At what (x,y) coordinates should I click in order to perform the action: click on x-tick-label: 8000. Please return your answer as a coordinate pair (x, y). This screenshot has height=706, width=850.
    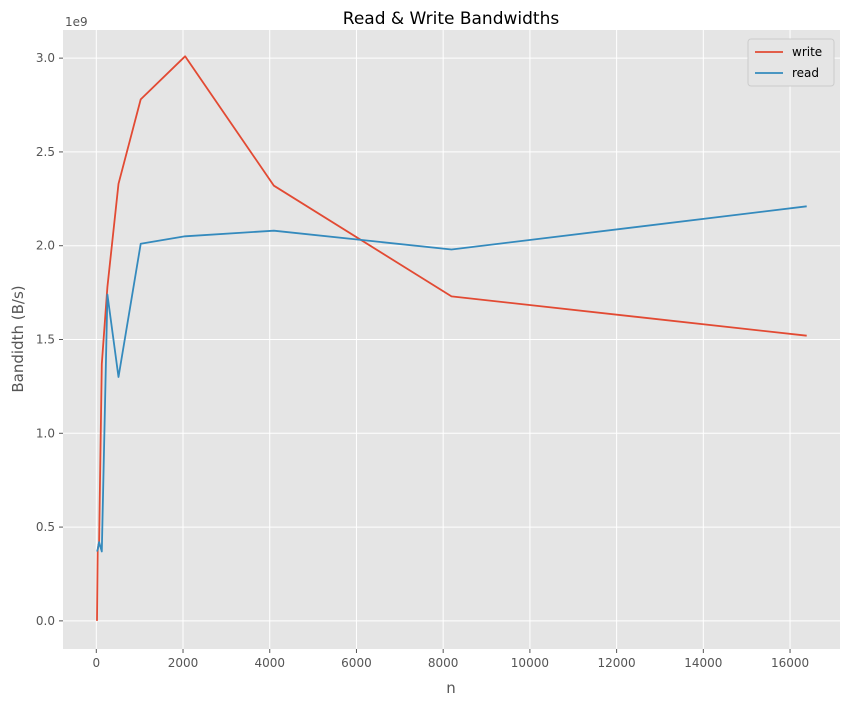
    Looking at the image, I should click on (443, 663).